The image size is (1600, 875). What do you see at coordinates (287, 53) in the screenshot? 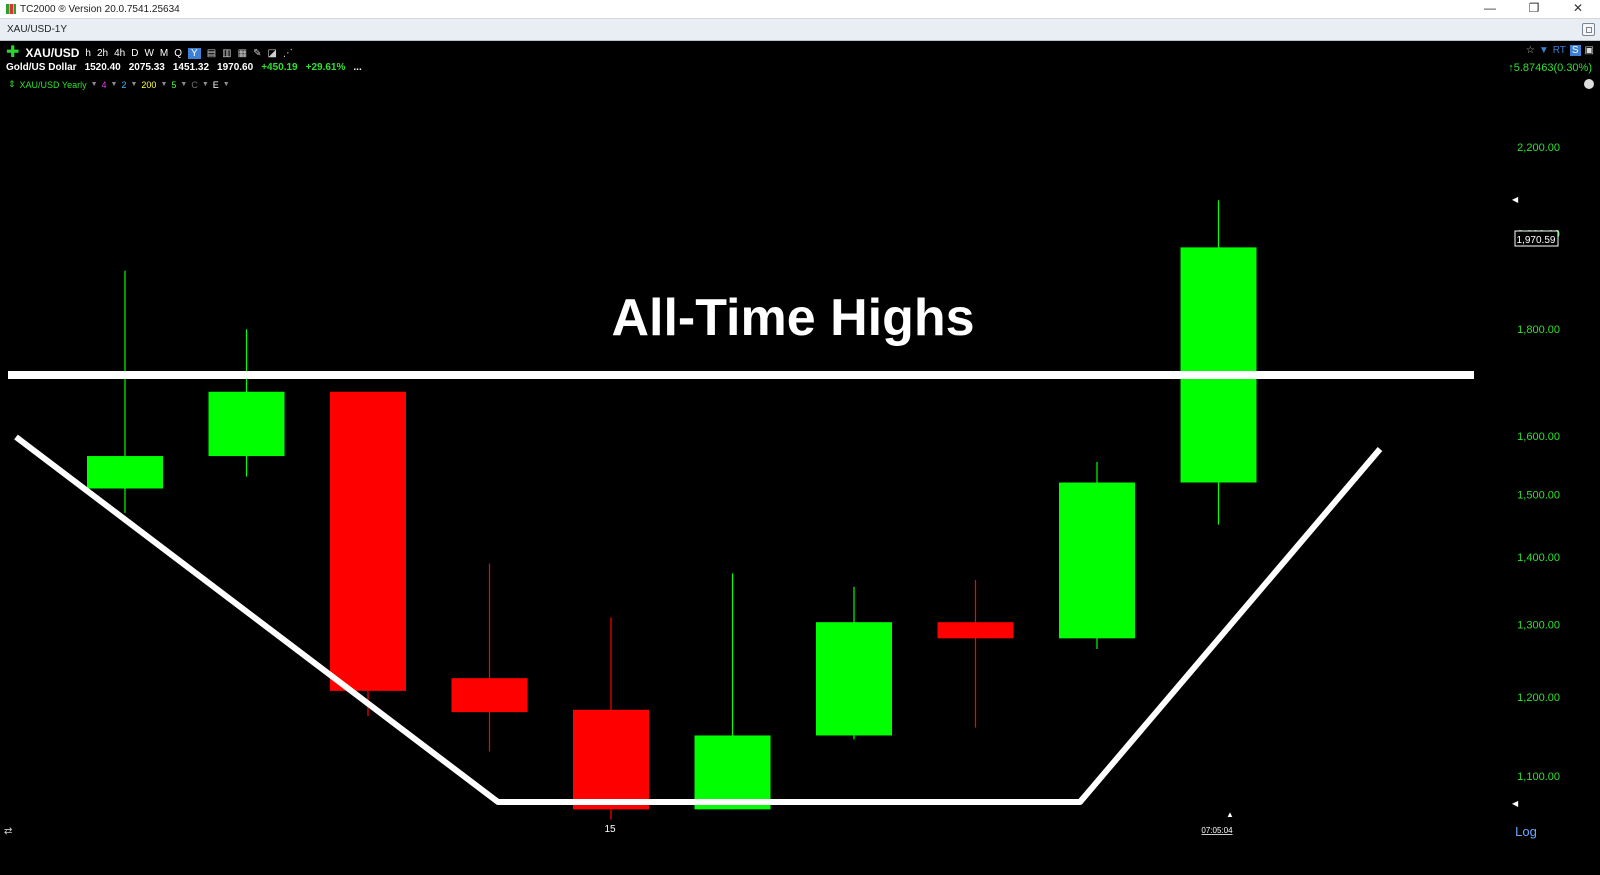
I see `share-icon: ⋰` at bounding box center [287, 53].